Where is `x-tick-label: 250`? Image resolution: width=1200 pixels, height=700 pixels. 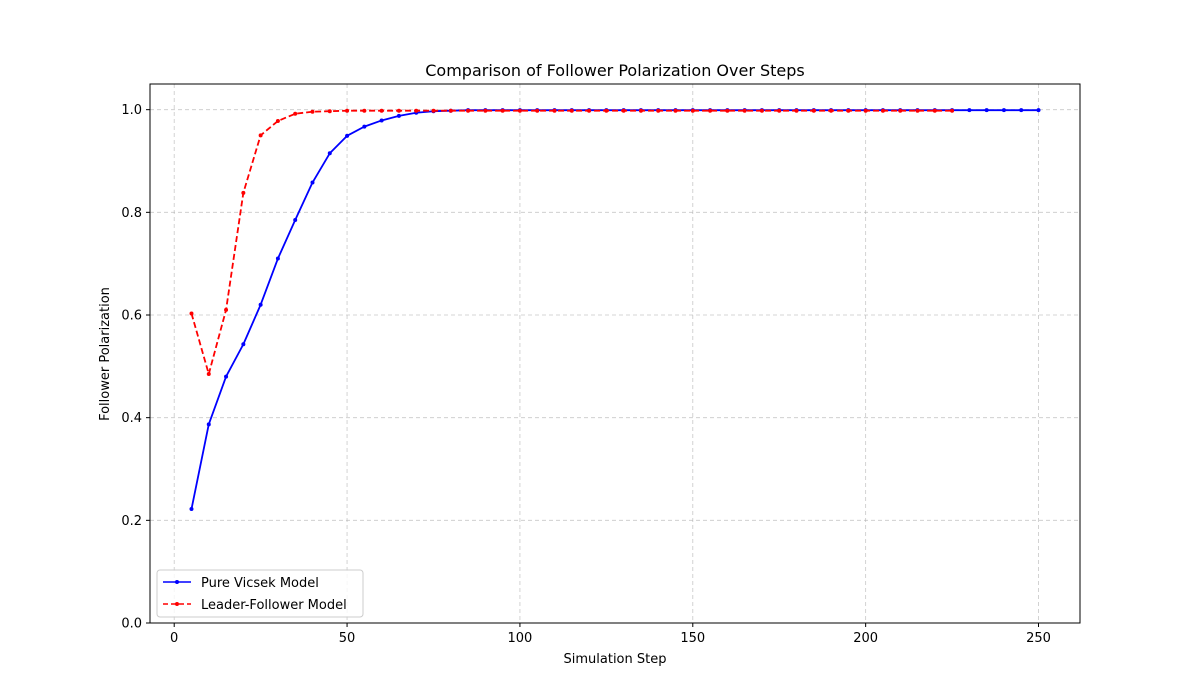
x-tick-label: 250 is located at coordinates (1038, 638).